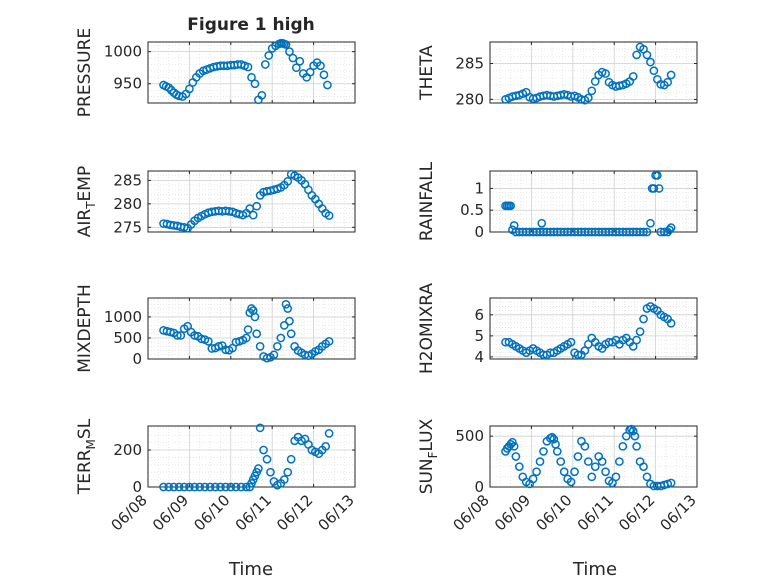 The image size is (778, 583). What do you see at coordinates (479, 336) in the screenshot?
I see `y-tick-label: 5` at bounding box center [479, 336].